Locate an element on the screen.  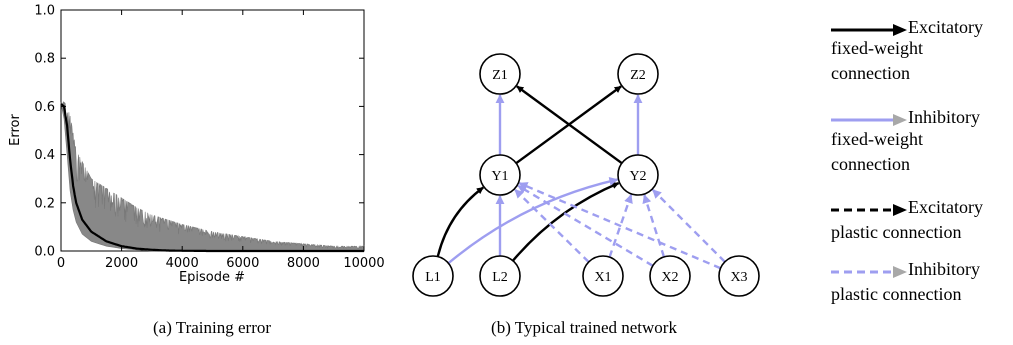
x1-to-y2-edge is located at coordinates (620, 225).